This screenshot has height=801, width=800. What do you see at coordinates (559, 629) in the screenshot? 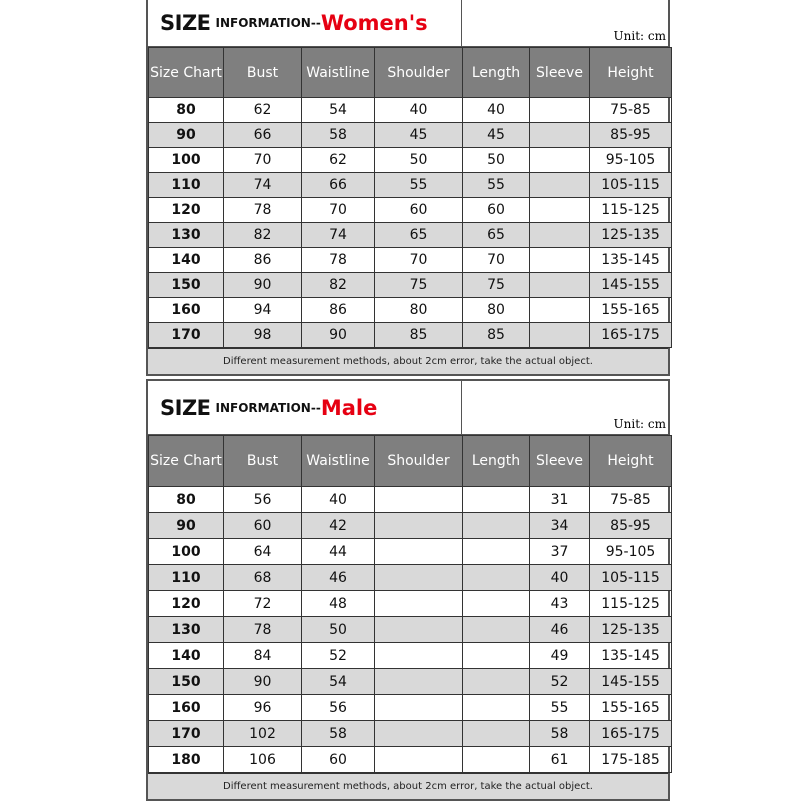
I see `table-cell: 46` at bounding box center [559, 629].